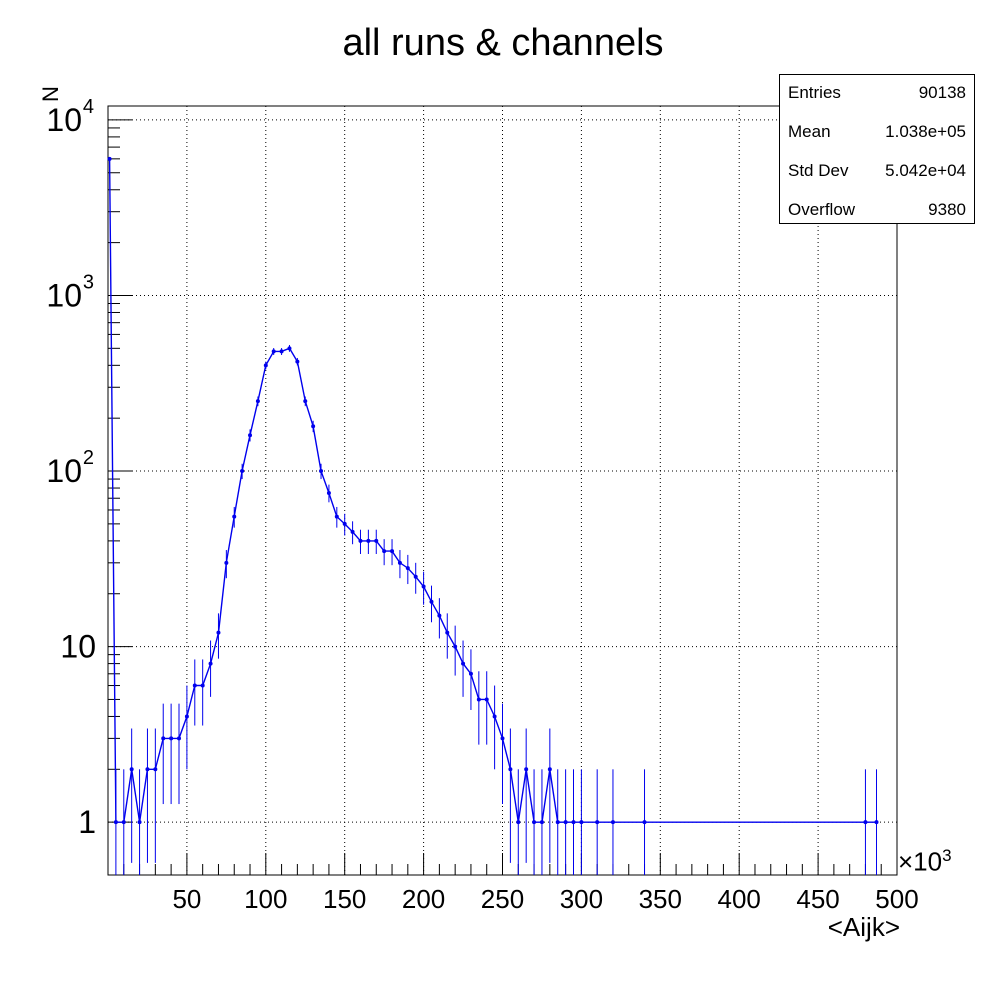  Describe the element at coordinates (88, 282) in the screenshot. I see `y-tick-exponent: 3` at that location.